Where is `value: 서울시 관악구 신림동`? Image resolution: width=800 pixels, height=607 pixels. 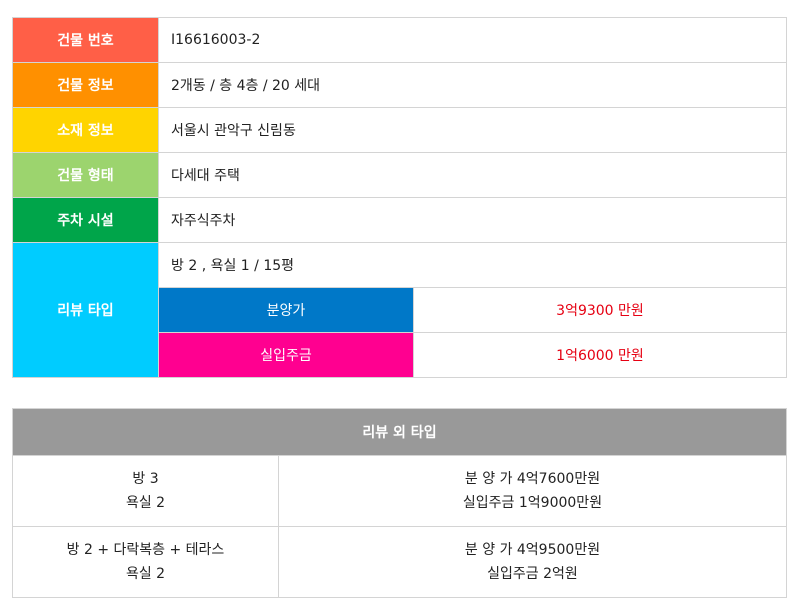
value: 서울시 관악구 신림동 is located at coordinates (472, 130).